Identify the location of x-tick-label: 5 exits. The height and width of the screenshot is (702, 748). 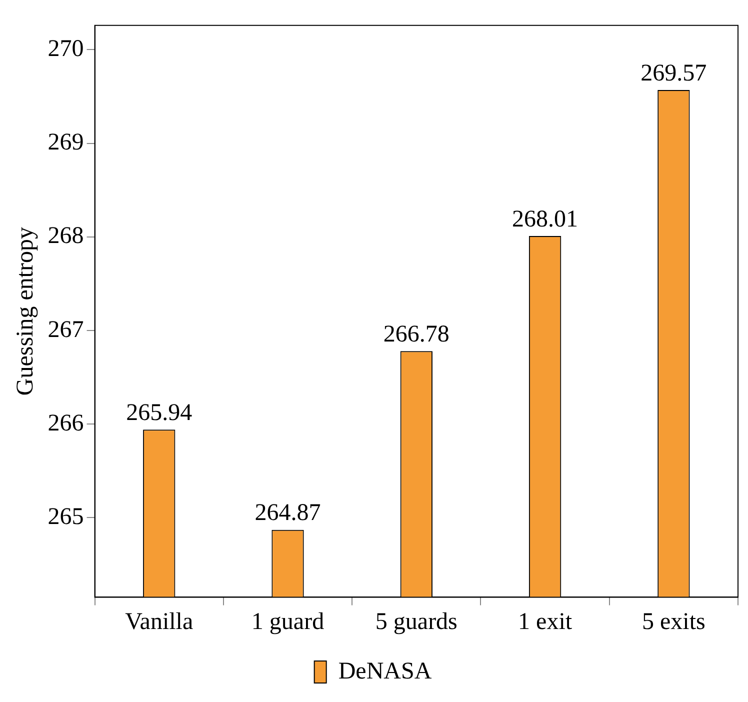
(674, 621).